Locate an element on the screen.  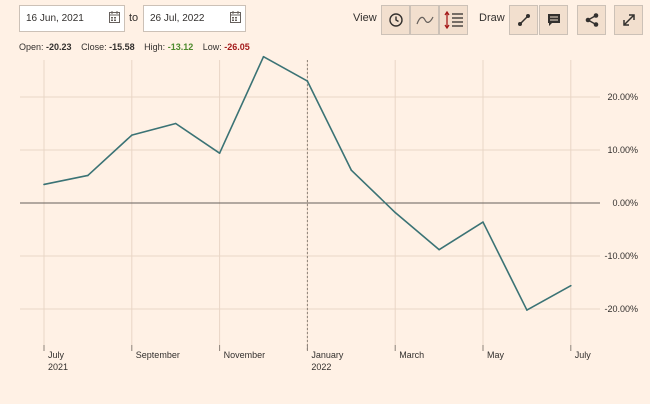
draw-label: Draw is located at coordinates (492, 18).